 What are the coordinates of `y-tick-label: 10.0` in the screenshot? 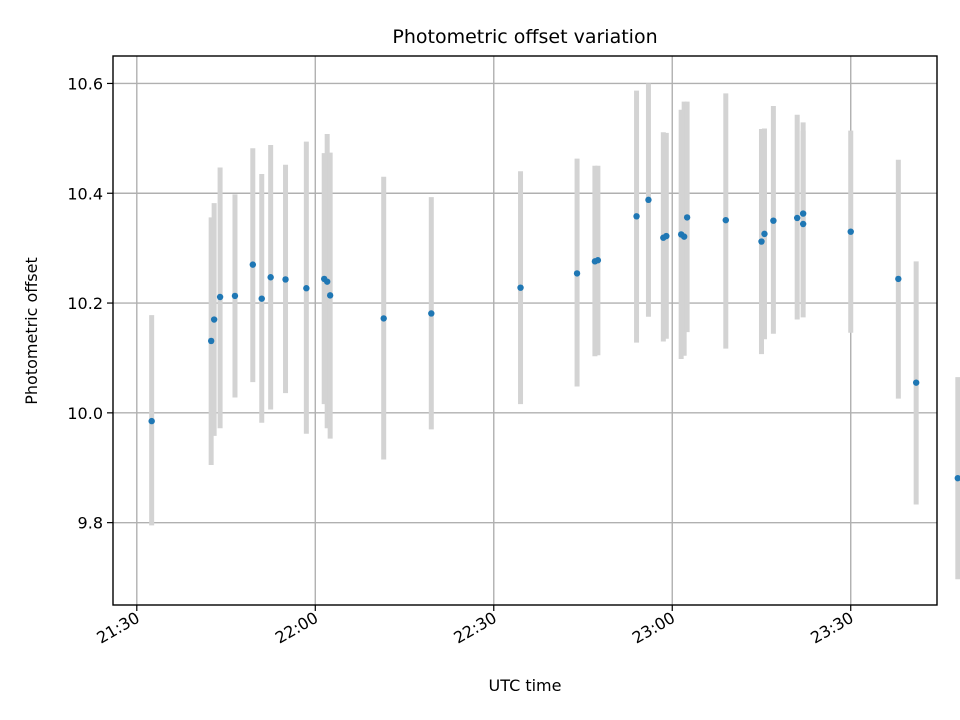 It's located at (85, 413).